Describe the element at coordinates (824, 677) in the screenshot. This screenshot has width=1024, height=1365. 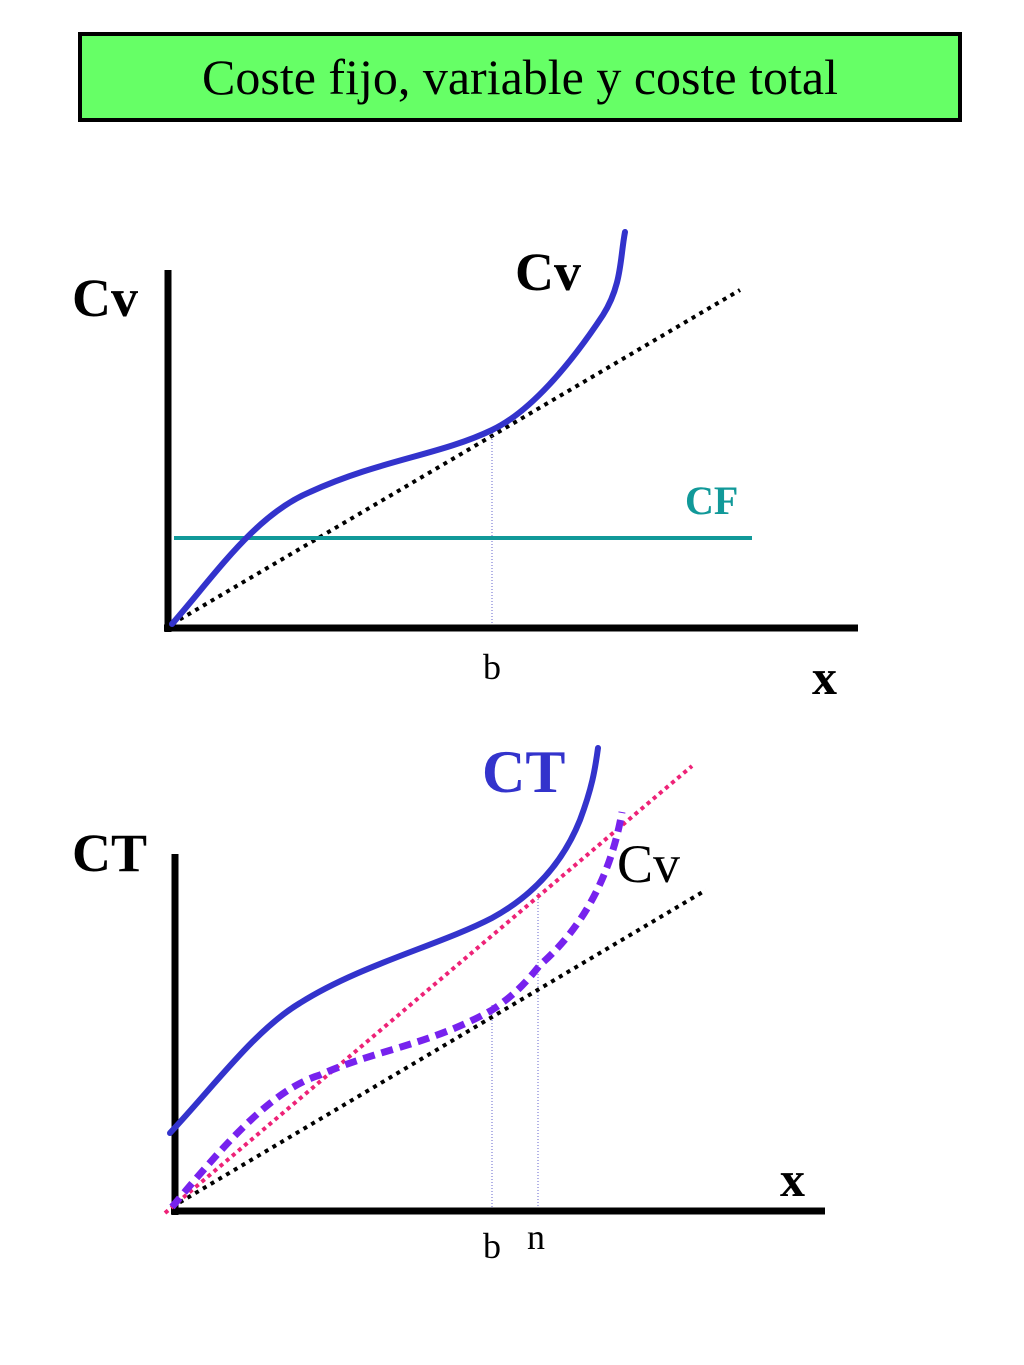
I see `top-x-axis-label: x` at that location.